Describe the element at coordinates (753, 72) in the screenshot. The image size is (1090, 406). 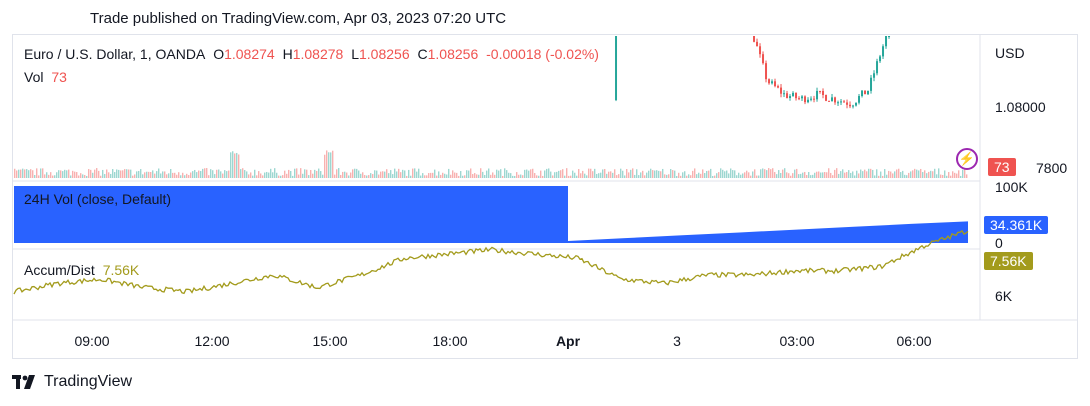
I see `price-candles` at that location.